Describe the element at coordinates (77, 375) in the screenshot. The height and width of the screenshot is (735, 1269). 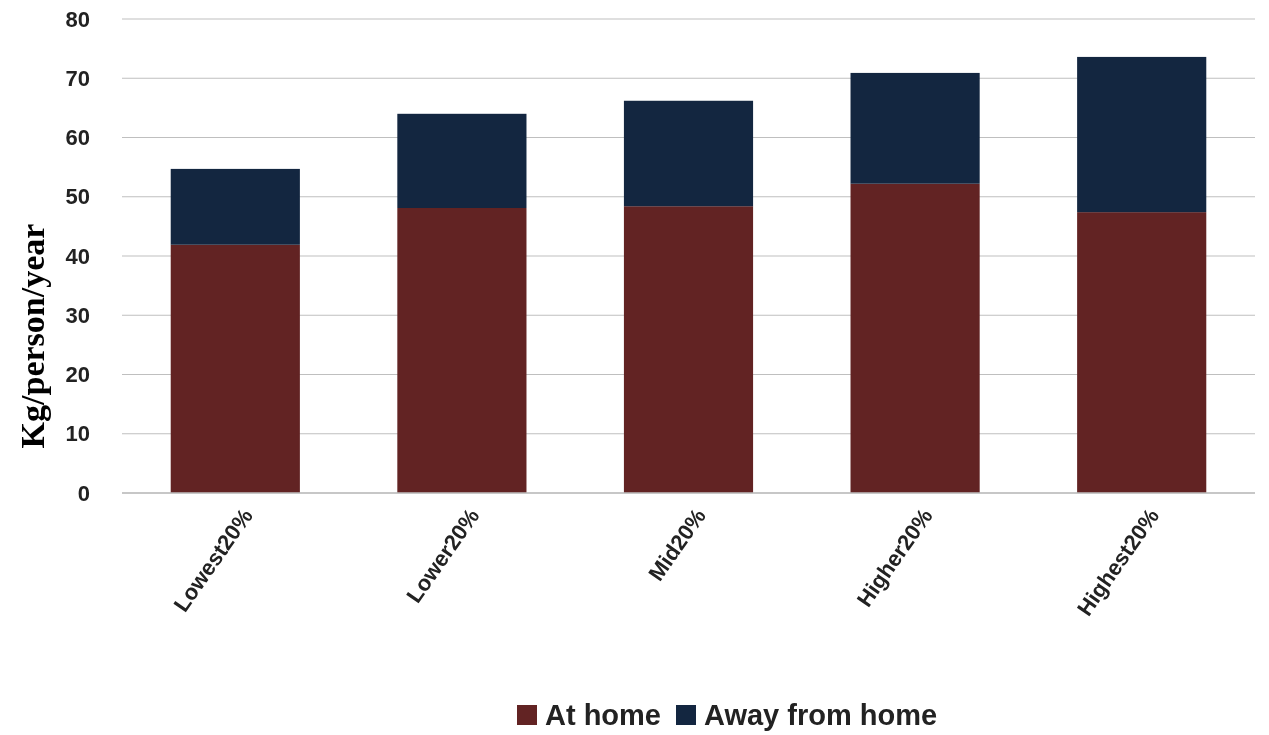
I see `y-tick-label: 20` at that location.